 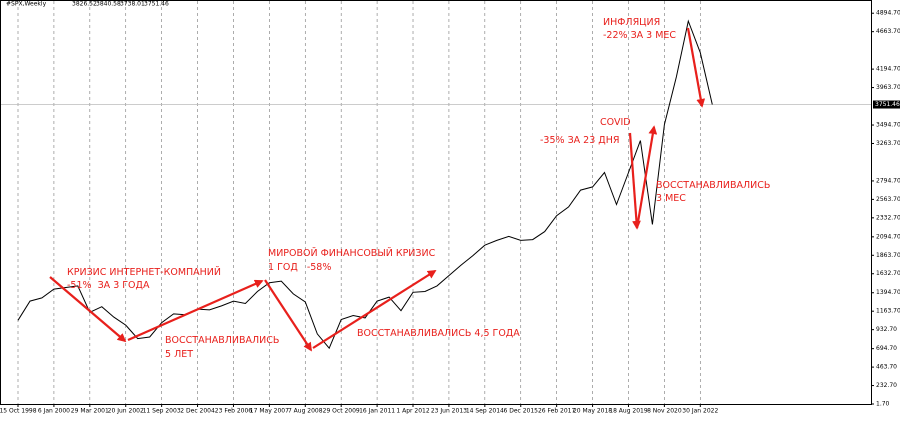 I want to click on y-tick-label: 694.70, so click(x=886, y=348).